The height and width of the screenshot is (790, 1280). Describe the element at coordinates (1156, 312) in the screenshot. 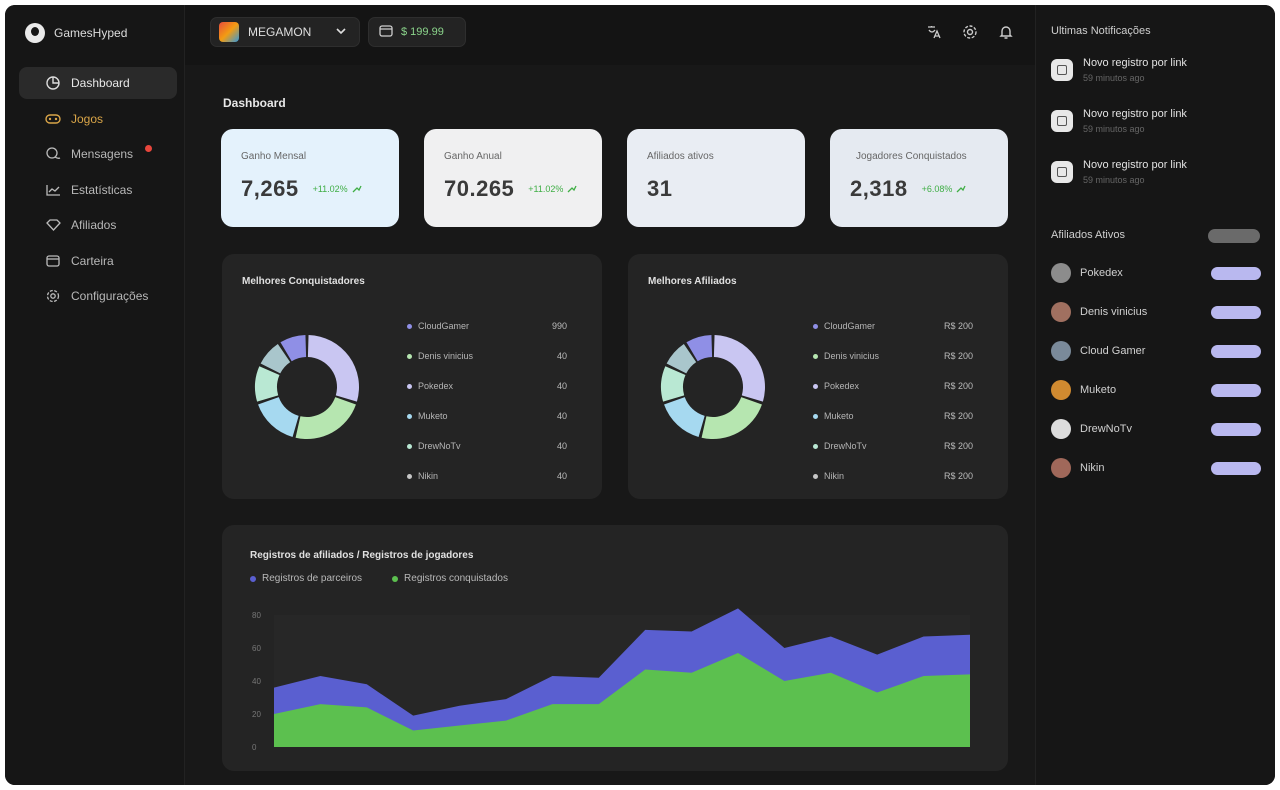

I see `affiliate-row: Denis vinicius` at that location.